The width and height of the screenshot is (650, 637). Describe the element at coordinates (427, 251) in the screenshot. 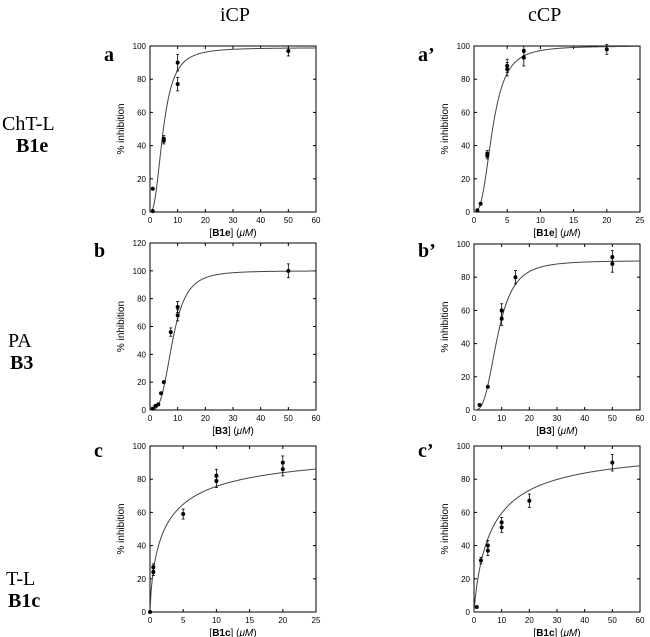

I see `panel-letter-b-prime: b’` at that location.